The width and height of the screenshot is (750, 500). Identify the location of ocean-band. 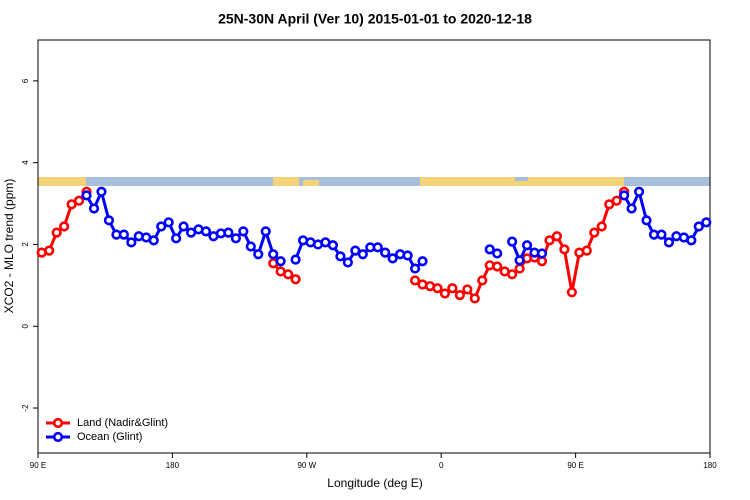
(374, 181).